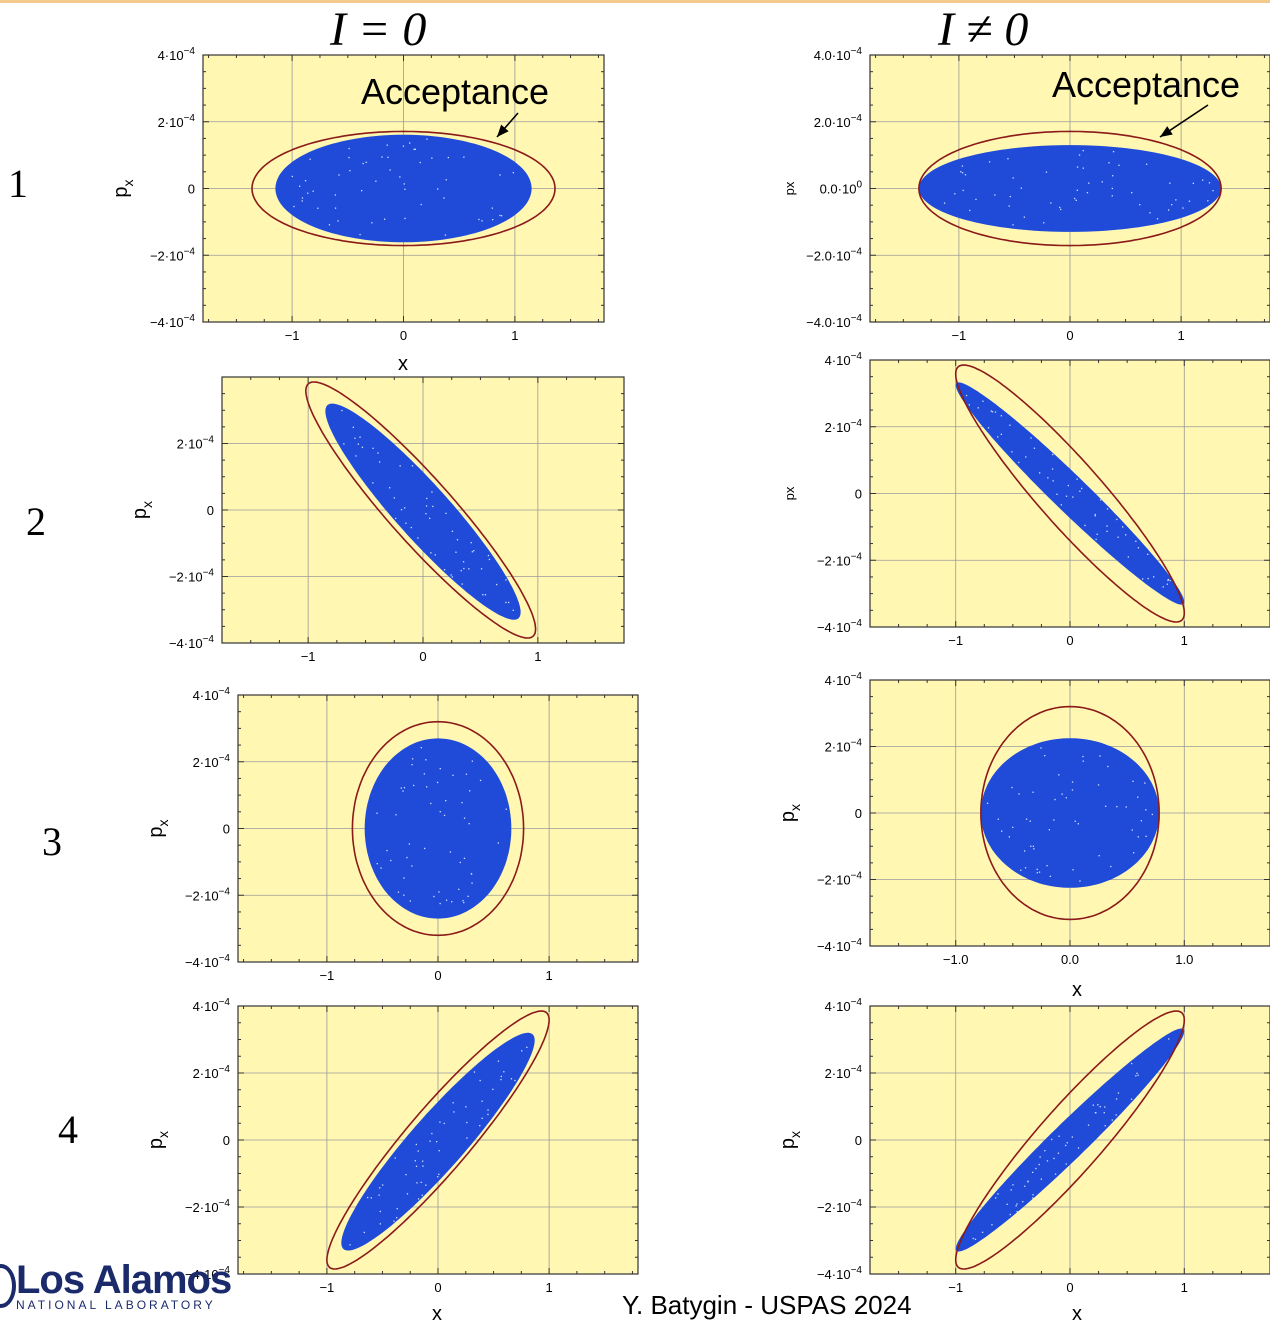 Image resolution: width=1270 pixels, height=1329 pixels. I want to click on x-tick-label: 0.0, so click(1070, 959).